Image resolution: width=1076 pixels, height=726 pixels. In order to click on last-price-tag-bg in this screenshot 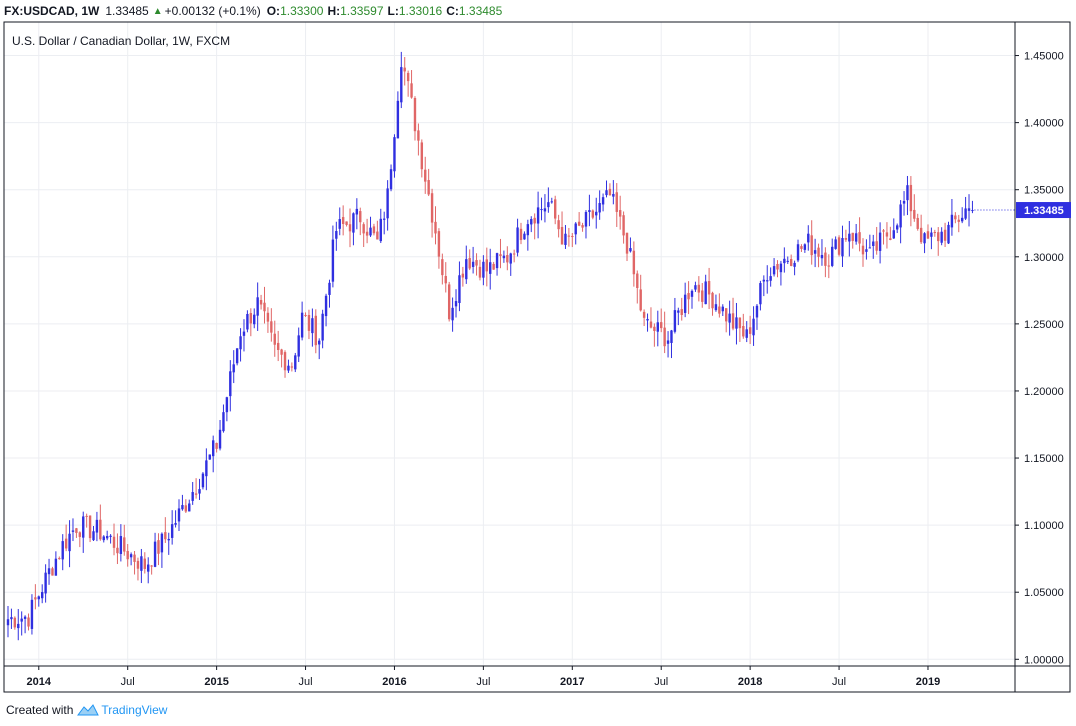, I will do `click(1043, 210)`.